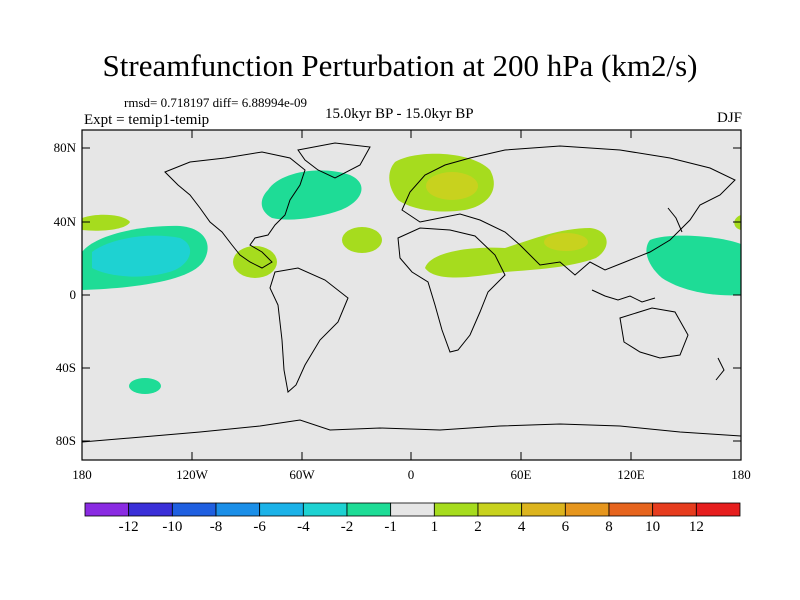 The width and height of the screenshot is (800, 600). What do you see at coordinates (566, 242) in the screenshot?
I see `anomaly-south-asia-inner` at bounding box center [566, 242].